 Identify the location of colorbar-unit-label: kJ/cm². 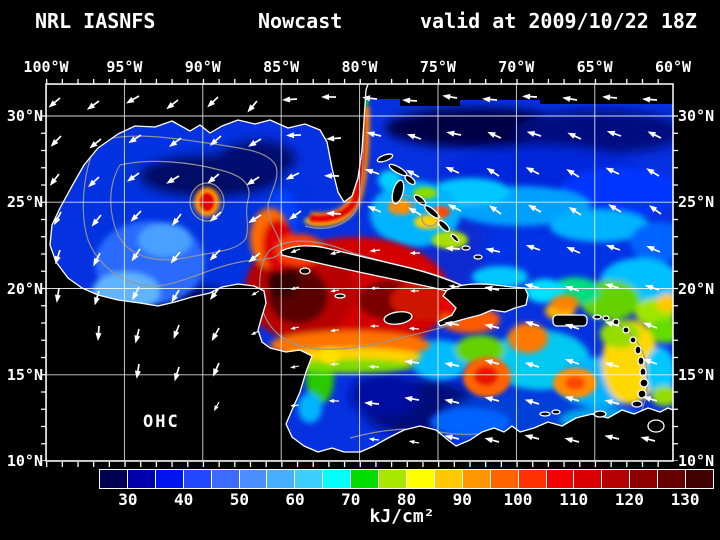
(402, 516).